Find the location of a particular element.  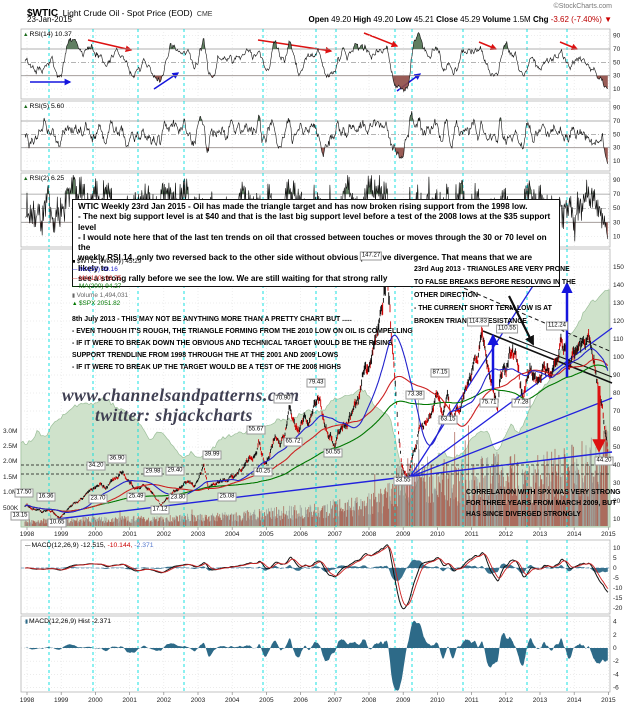

stat-label: Low is located at coordinates (404, 19).